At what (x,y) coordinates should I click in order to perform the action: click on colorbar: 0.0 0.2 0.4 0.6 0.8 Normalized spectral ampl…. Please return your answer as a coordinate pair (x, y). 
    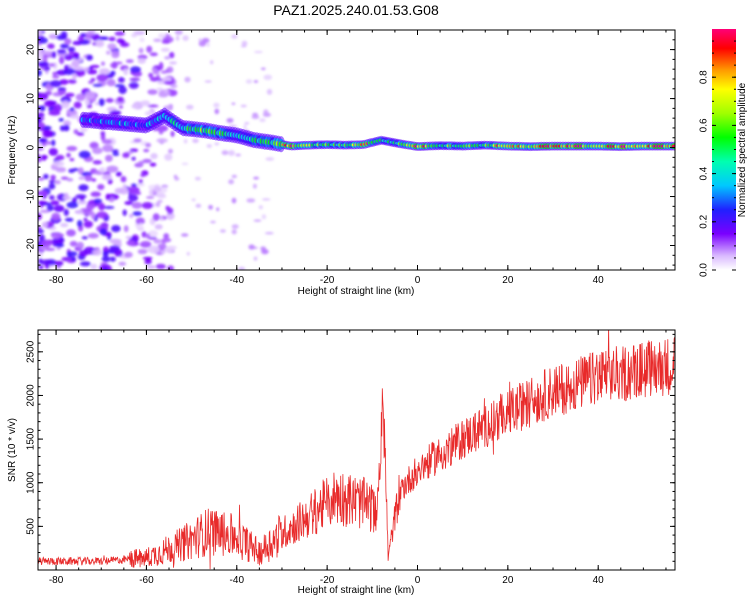
    Looking at the image, I should click on (723, 153).